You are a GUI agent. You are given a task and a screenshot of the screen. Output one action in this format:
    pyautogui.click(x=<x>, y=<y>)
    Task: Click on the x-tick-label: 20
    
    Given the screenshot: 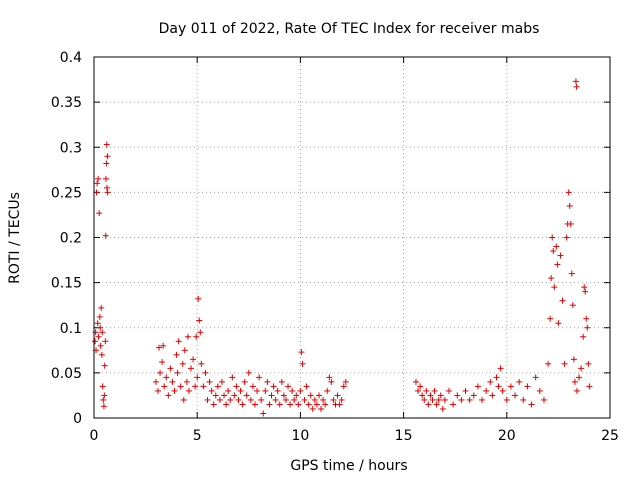 What is the action you would take?
    pyautogui.click(x=507, y=436)
    